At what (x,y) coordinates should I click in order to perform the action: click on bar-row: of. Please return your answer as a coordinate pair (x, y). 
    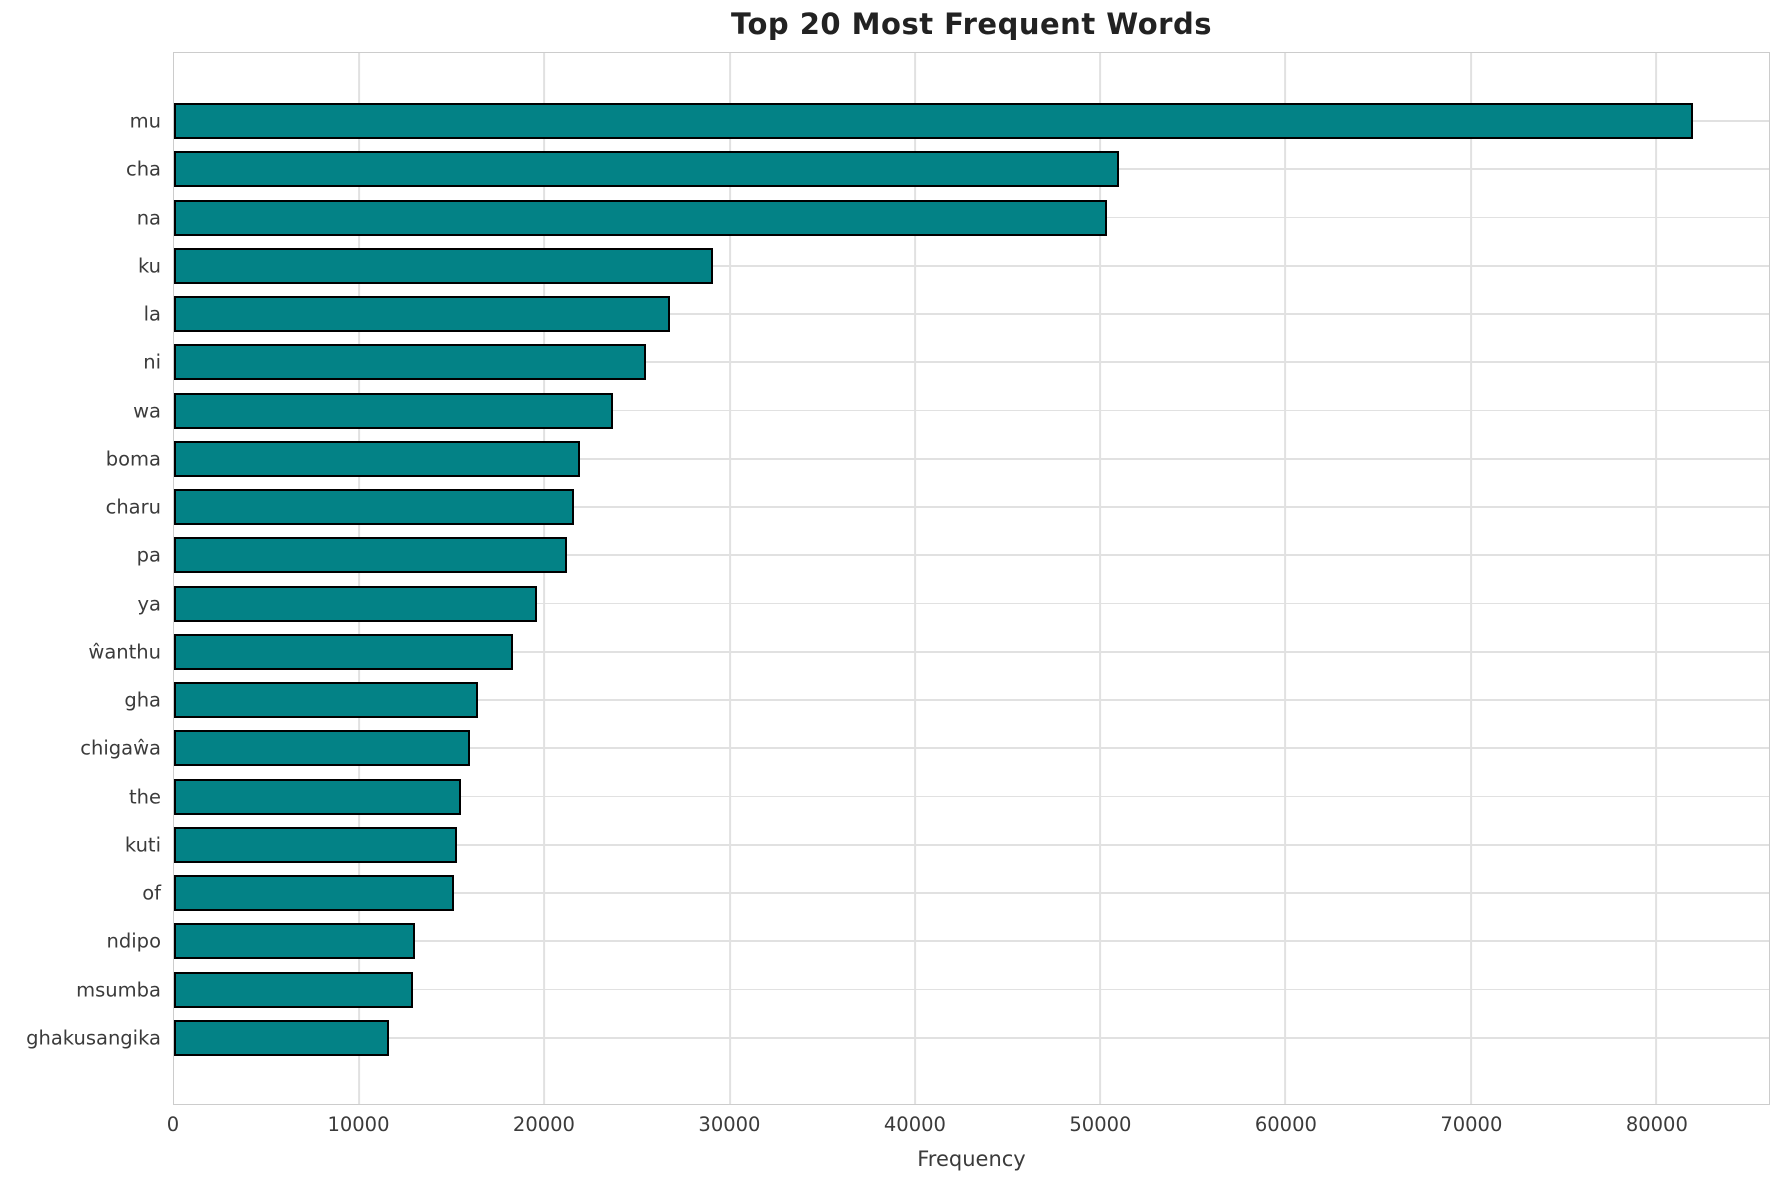
    Looking at the image, I should click on (955, 893).